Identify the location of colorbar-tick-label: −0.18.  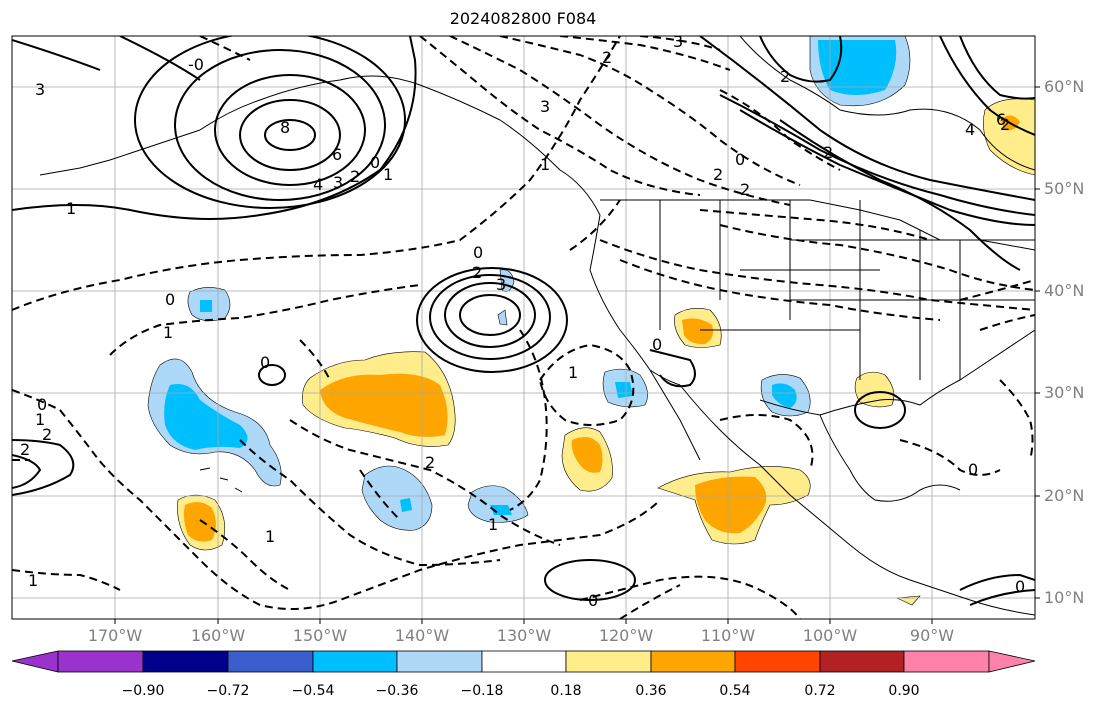
(482, 691).